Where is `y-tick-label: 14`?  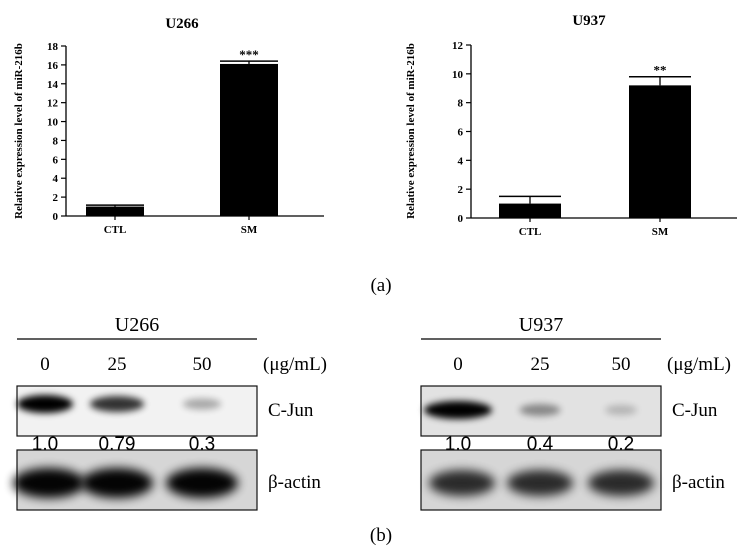
y-tick-label: 14 is located at coordinates (53, 85).